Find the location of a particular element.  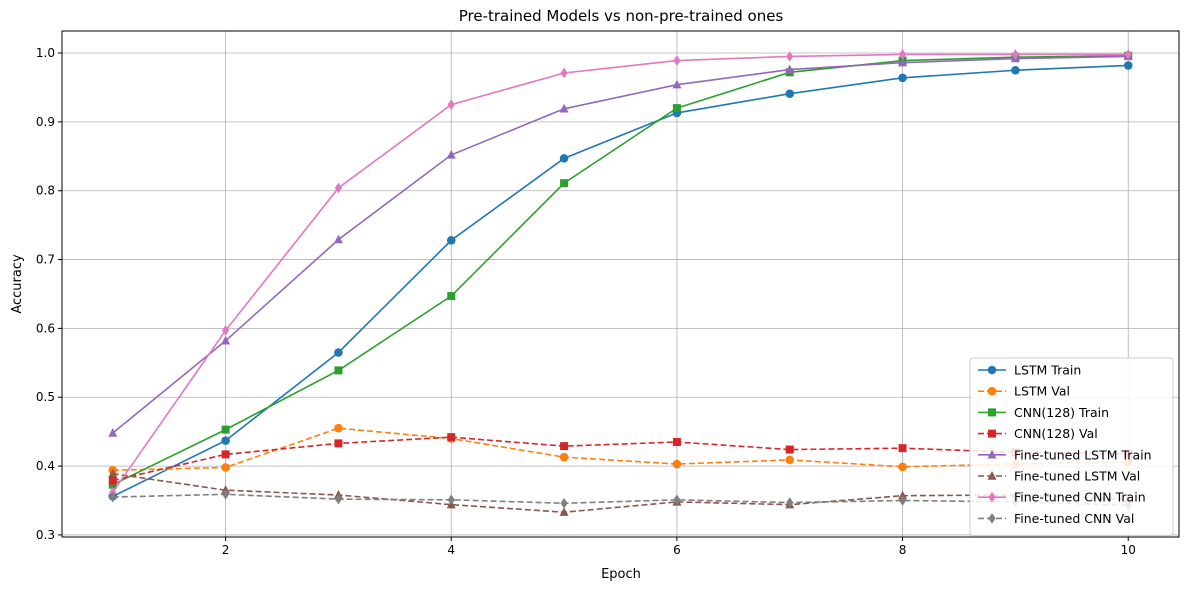

legend-label: Fine-tuned LSTM Val is located at coordinates (1077, 476).